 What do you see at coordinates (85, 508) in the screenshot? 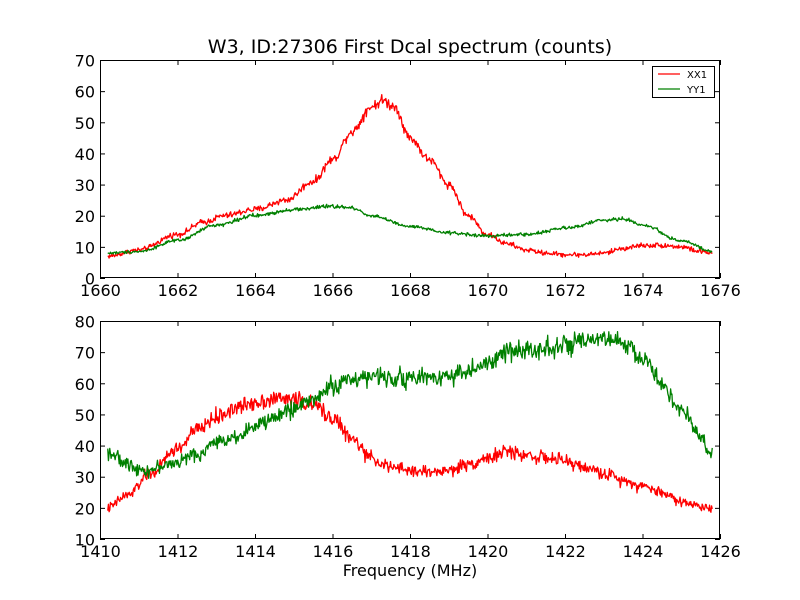
I see `bottom-ytick-label: 20` at bounding box center [85, 508].